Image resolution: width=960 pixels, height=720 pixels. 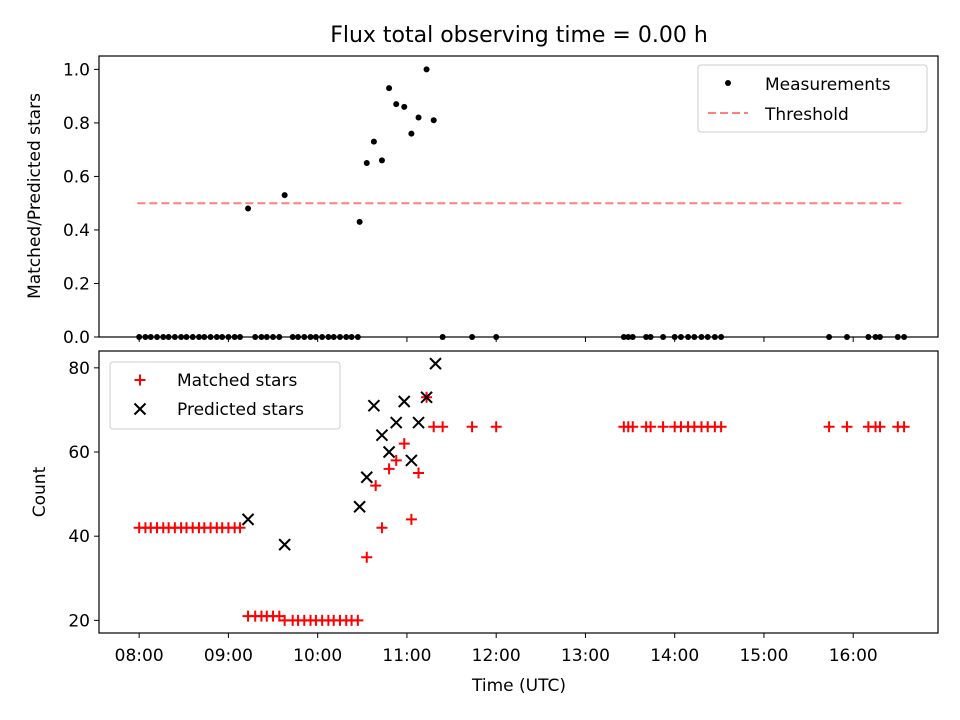 I want to click on x-tick-label: 12:00, so click(x=496, y=656).